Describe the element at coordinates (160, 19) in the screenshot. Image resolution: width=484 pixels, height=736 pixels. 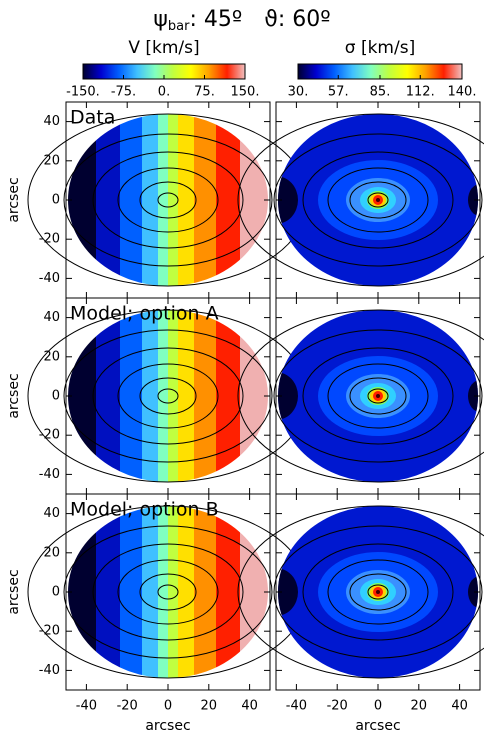
I see `title-psi: ψ` at that location.